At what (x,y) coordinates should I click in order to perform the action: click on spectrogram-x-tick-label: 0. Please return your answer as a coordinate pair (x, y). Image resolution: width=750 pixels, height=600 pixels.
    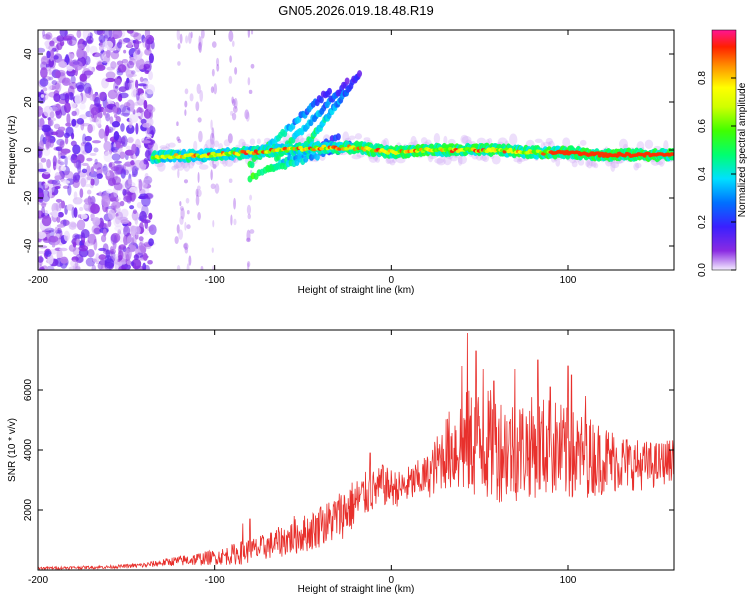
    Looking at the image, I should click on (392, 280).